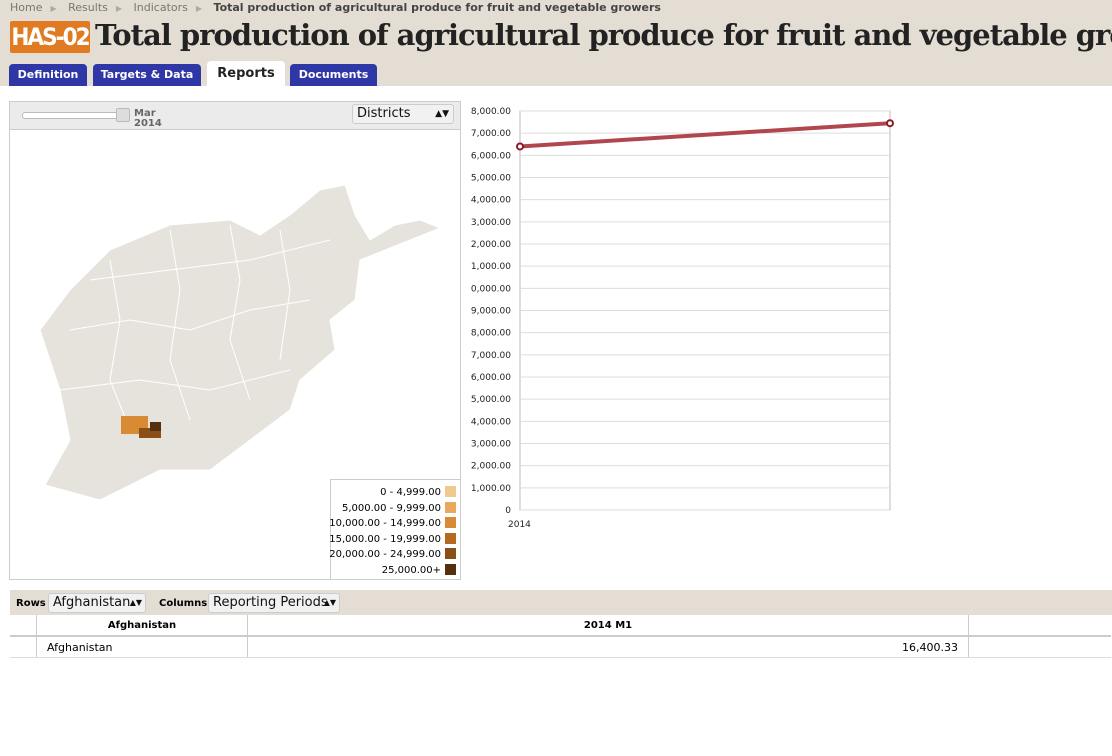 This screenshot has width=1112, height=756. I want to click on data-table: Afghanistan 2014 M1 Afghanistan 16,400.33, so click(560, 636).